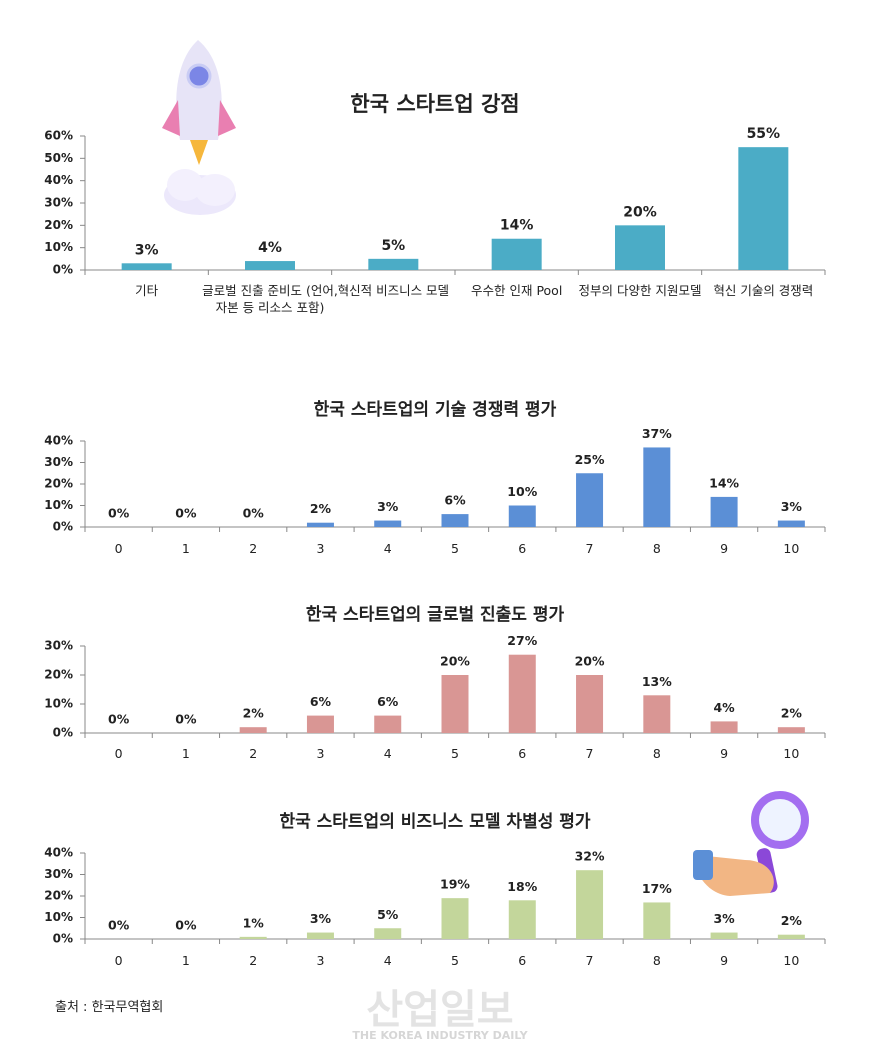 This screenshot has width=878, height=1061. Describe the element at coordinates (254, 922) in the screenshot. I see `data-label: 1%` at that location.